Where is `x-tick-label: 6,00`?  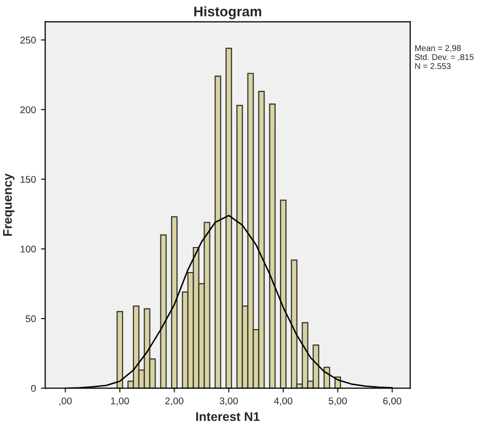
x-tick-label: 6,00 is located at coordinates (392, 401).